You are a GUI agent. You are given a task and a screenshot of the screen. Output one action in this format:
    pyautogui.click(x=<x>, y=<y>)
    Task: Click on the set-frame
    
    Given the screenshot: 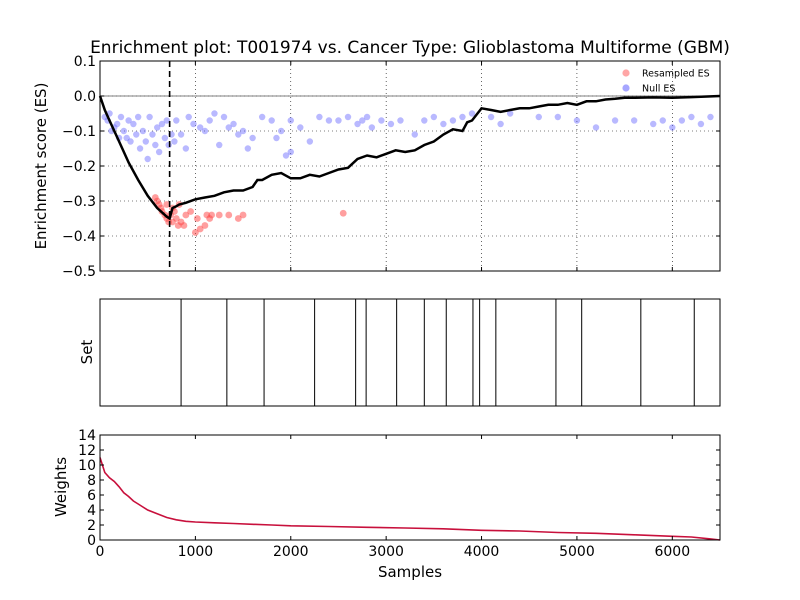 What is the action you would take?
    pyautogui.click(x=410, y=352)
    